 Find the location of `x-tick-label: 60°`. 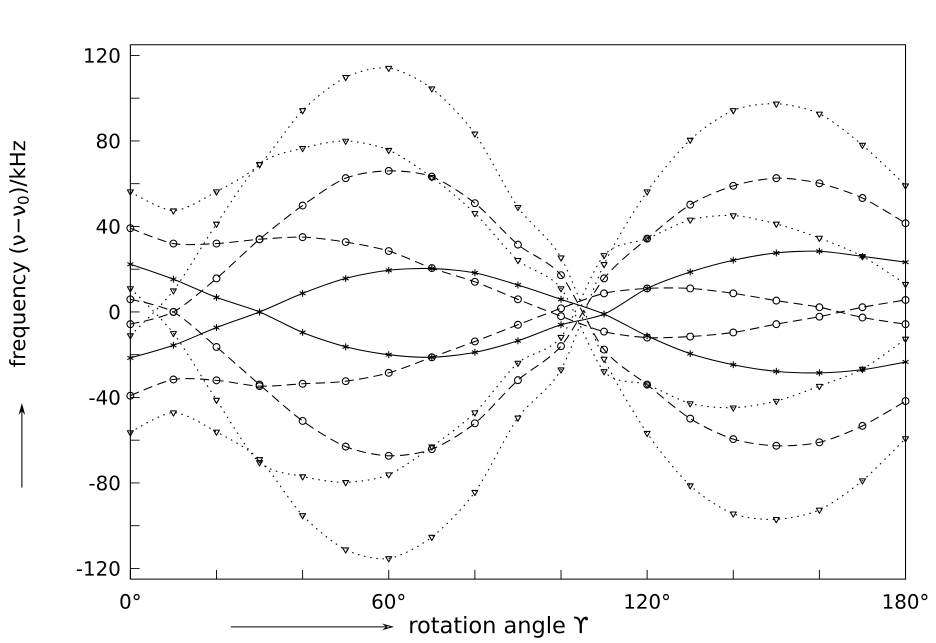

x-tick-label: 60° is located at coordinates (388, 602).